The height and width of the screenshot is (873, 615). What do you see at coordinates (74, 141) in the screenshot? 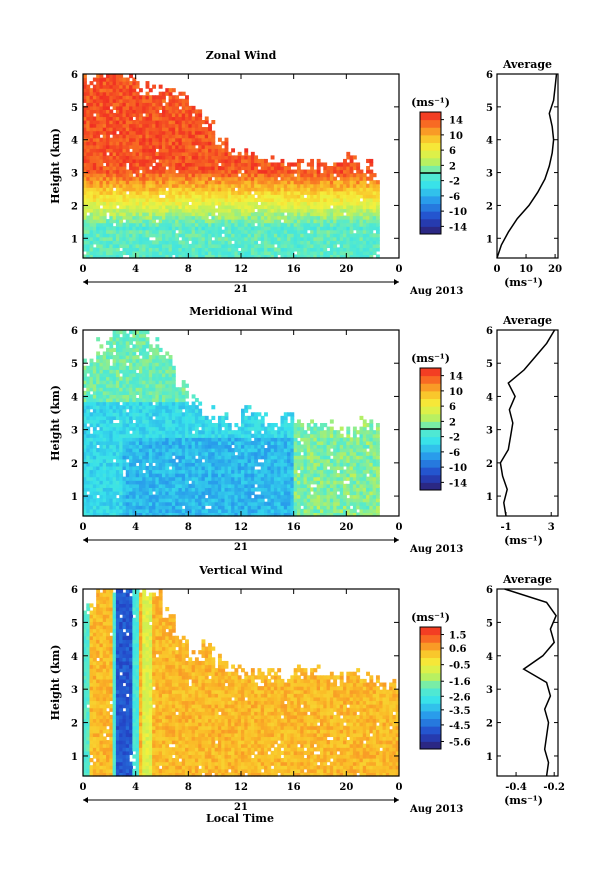
I see `panel1-ytick-label: 4` at bounding box center [74, 141].